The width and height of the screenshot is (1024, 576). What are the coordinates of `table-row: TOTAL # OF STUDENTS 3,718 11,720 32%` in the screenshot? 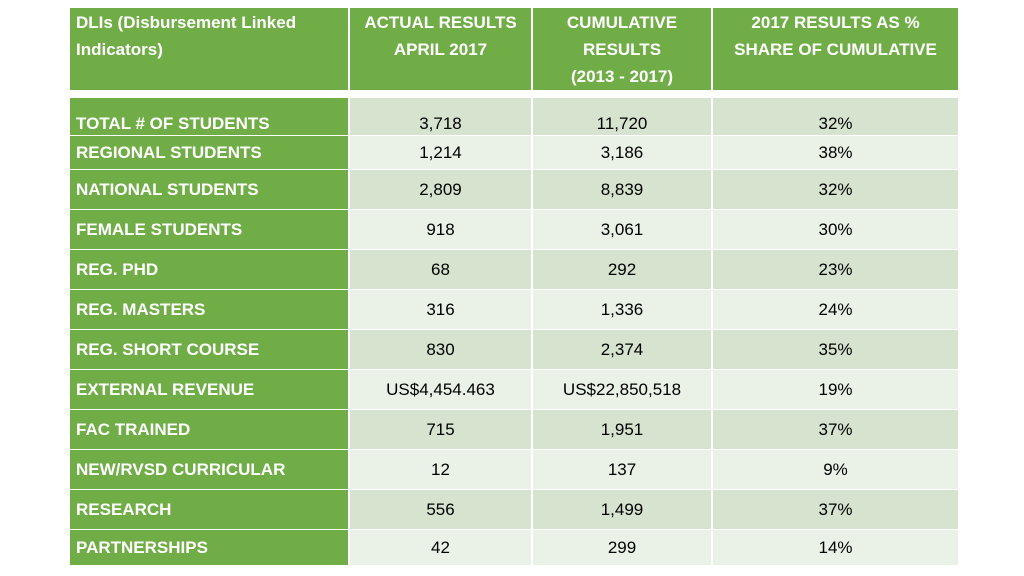 It's located at (514, 117).